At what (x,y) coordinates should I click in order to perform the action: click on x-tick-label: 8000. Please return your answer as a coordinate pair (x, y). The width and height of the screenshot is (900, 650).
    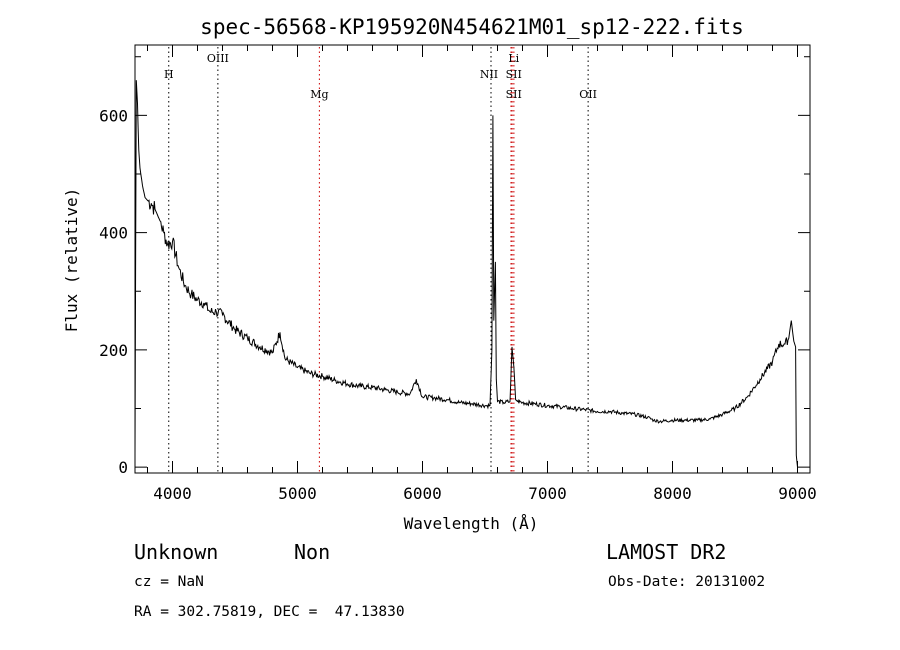
    Looking at the image, I should click on (672, 493).